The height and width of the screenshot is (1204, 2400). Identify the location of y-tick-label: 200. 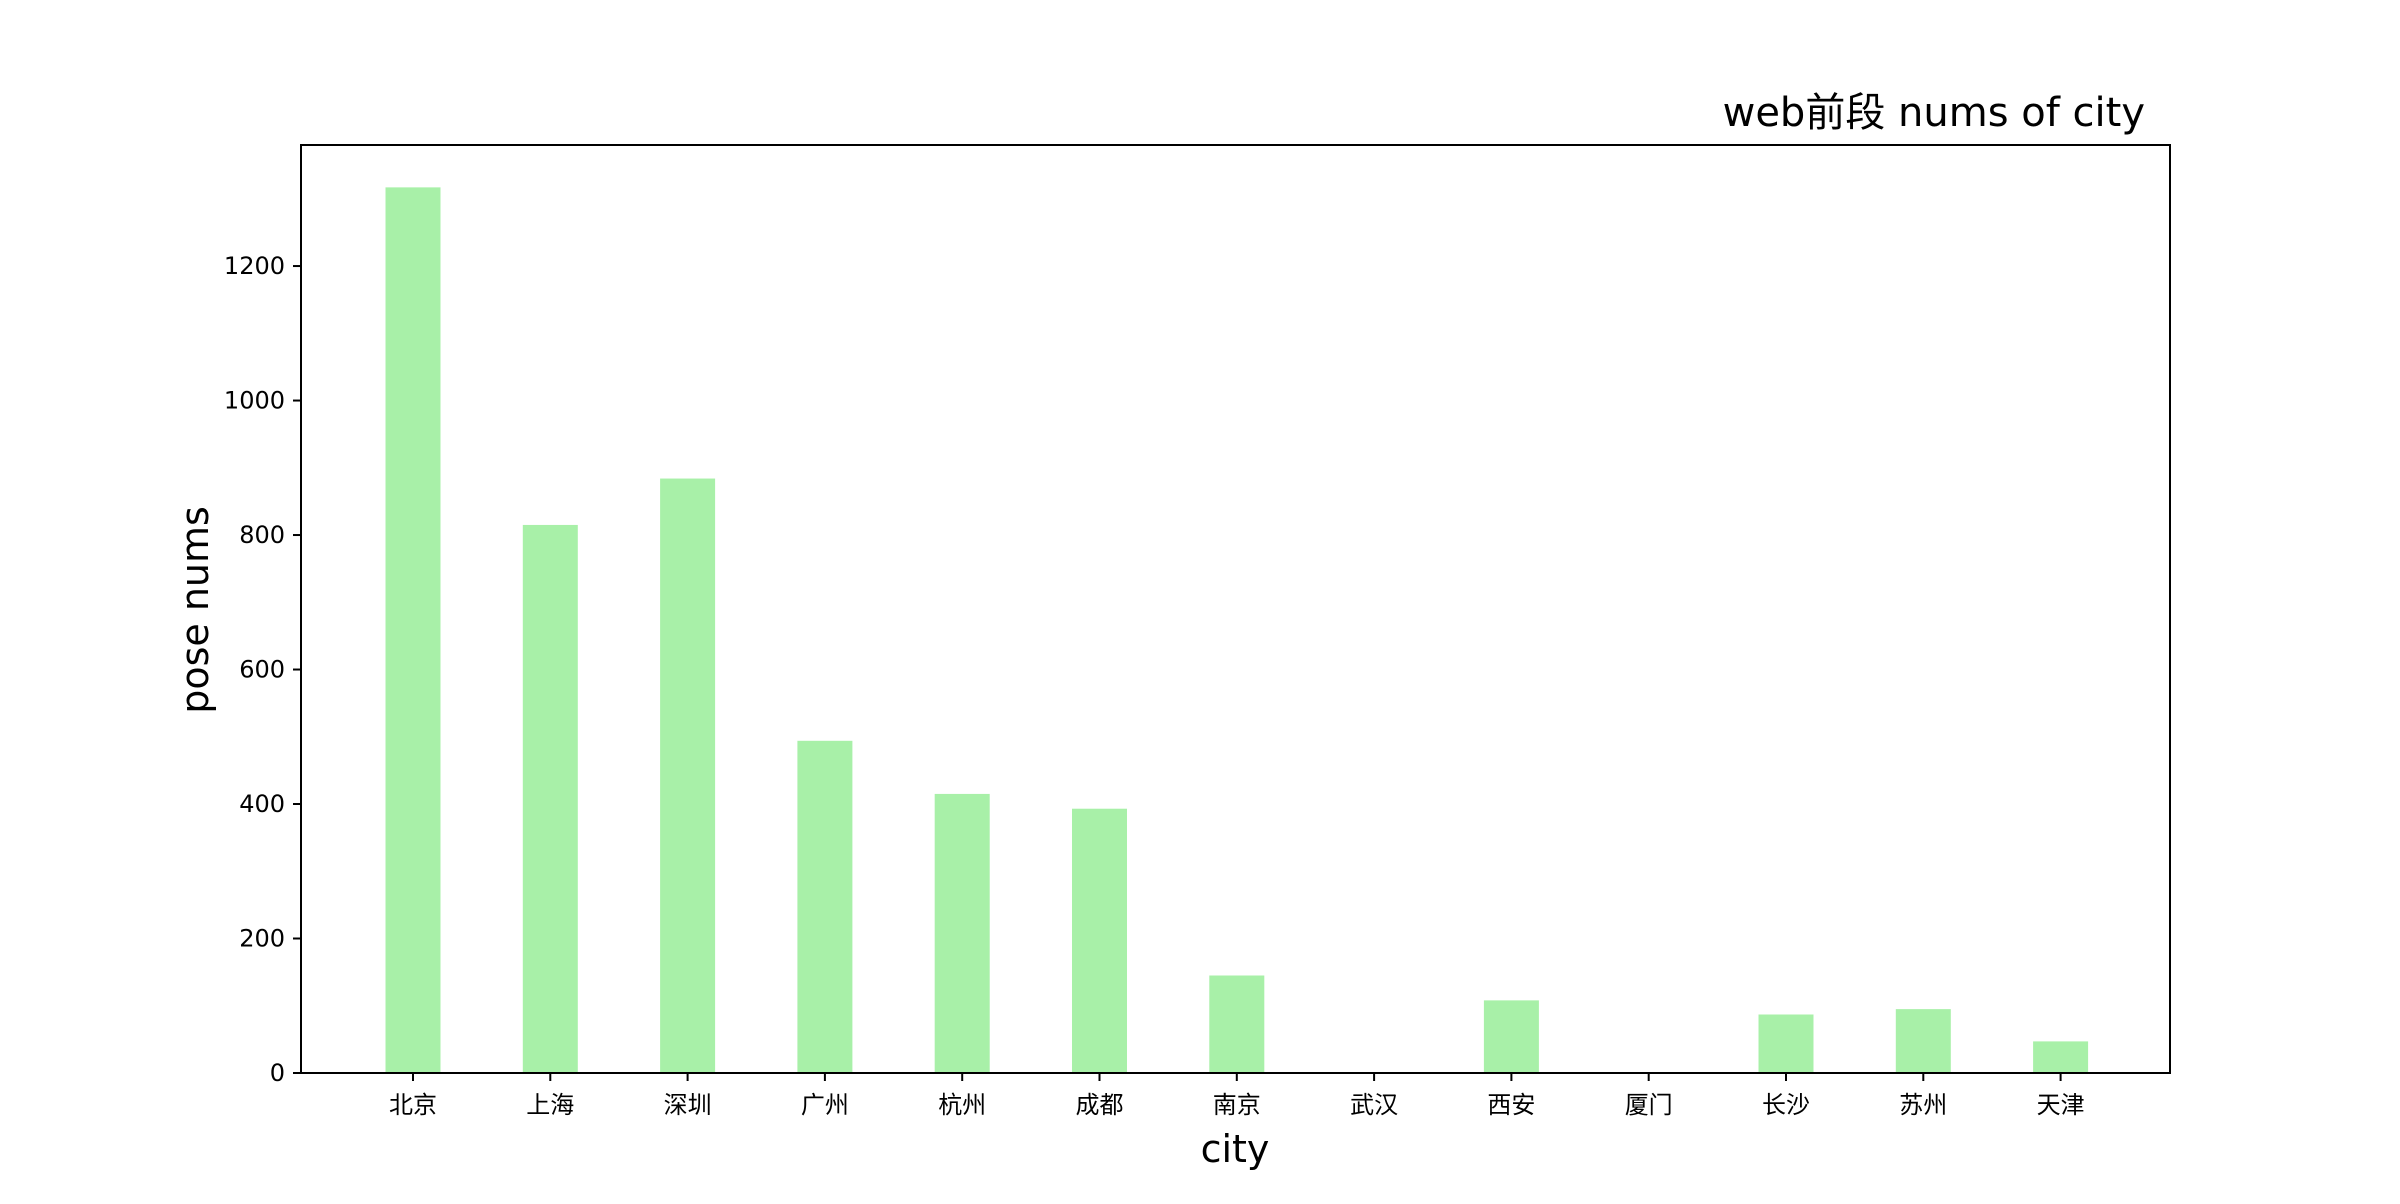
(262, 939).